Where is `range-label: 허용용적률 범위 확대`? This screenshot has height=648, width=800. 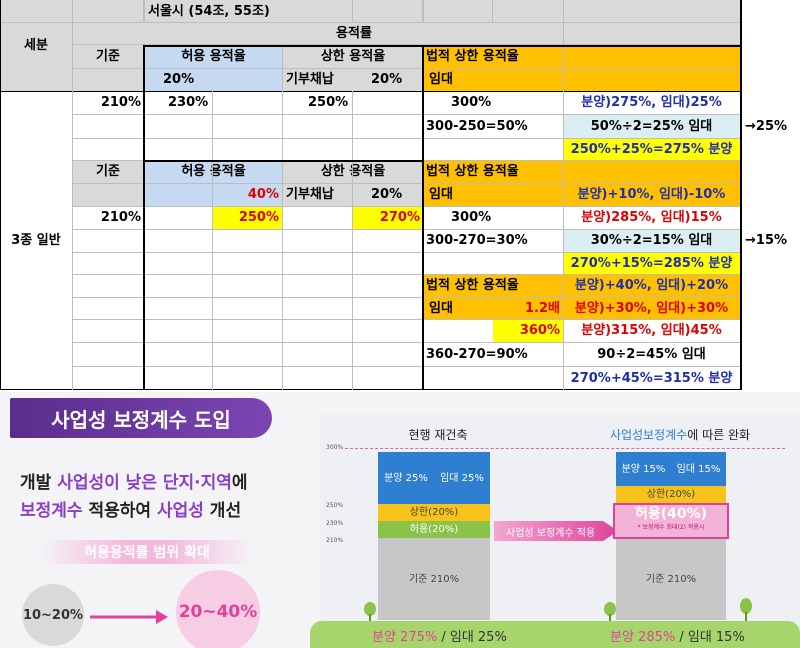 range-label: 허용용적률 범위 확대 is located at coordinates (147, 552).